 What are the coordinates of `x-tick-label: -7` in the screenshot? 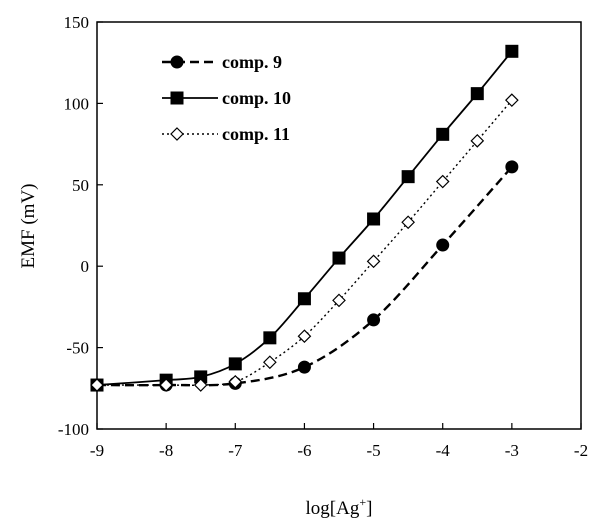 It's located at (235, 450).